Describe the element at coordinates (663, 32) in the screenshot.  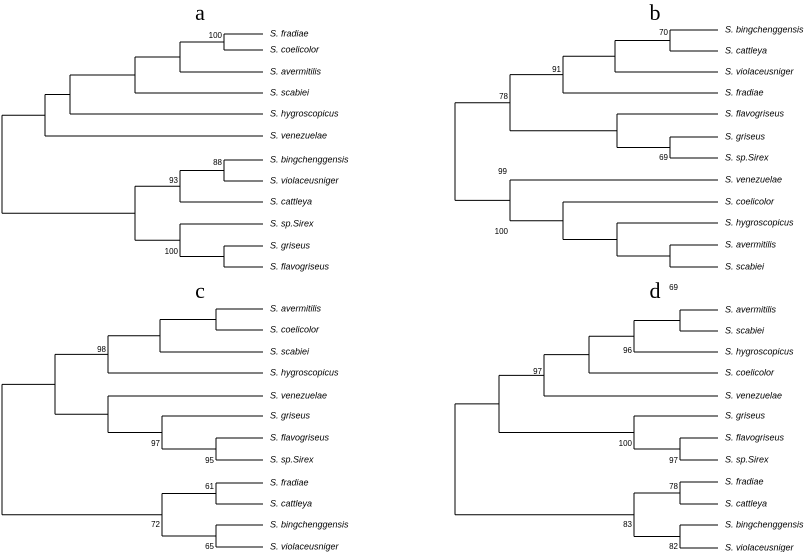
I see `bootstrap-value: 70` at that location.